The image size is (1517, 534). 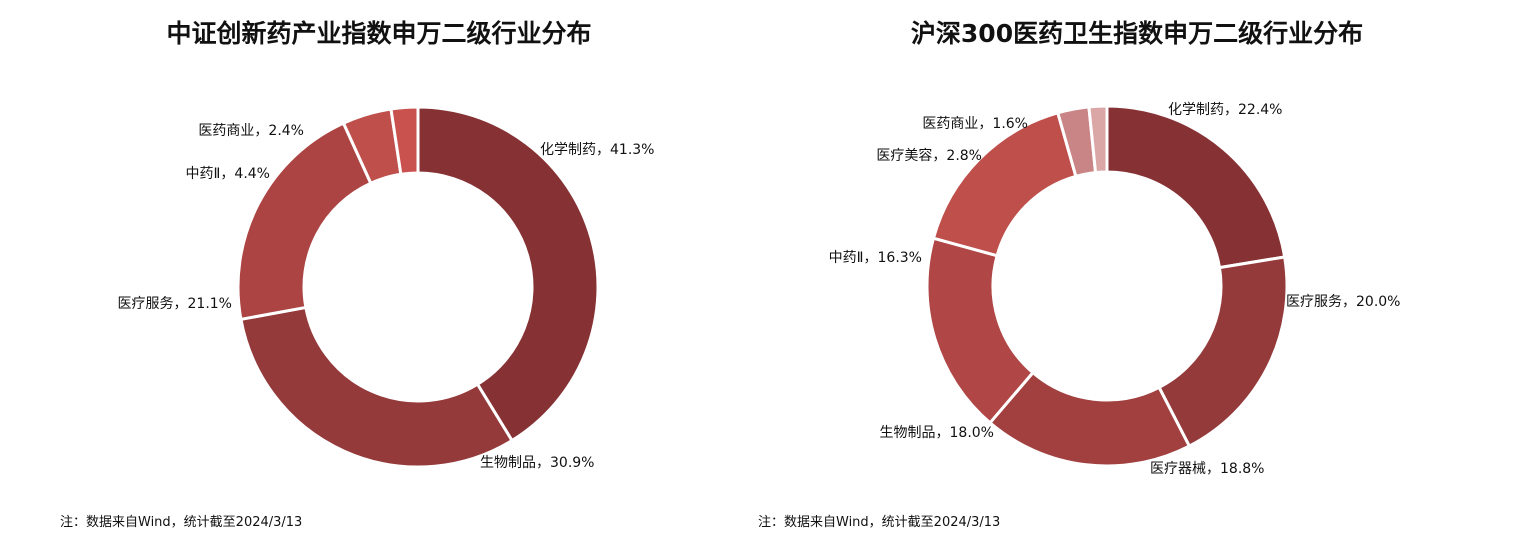 I want to click on slice-label-1: 化学制药，41.3%, so click(x=597, y=150).